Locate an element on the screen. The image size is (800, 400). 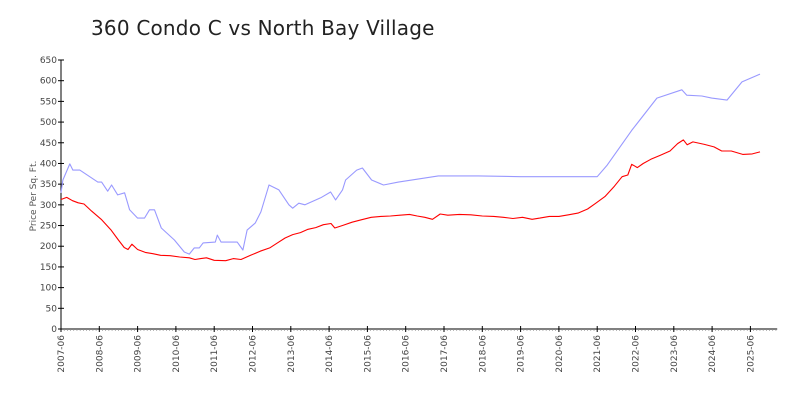
x-tick-label: 2010-06 is located at coordinates (177, 354).